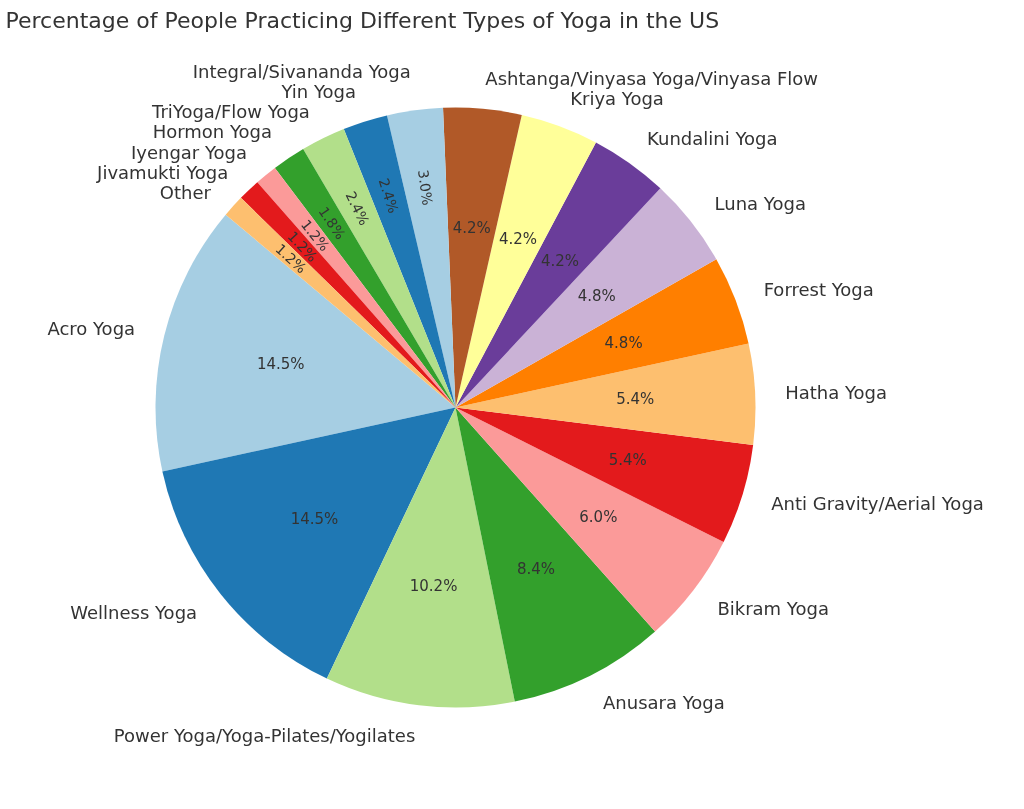 The image size is (1024, 809). What do you see at coordinates (185, 192) in the screenshot?
I see `slice-label: Other` at bounding box center [185, 192].